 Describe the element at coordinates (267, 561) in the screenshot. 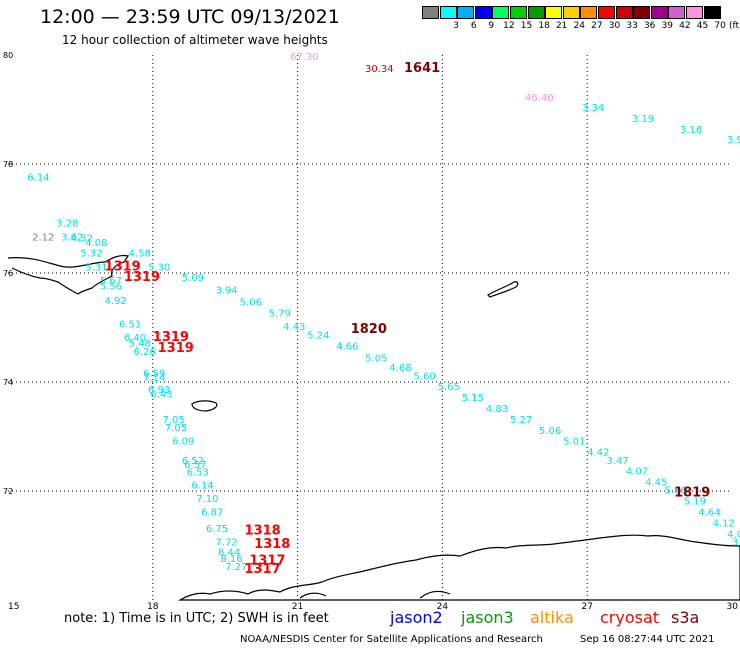

I see `pass-time-label: 1317` at that location.